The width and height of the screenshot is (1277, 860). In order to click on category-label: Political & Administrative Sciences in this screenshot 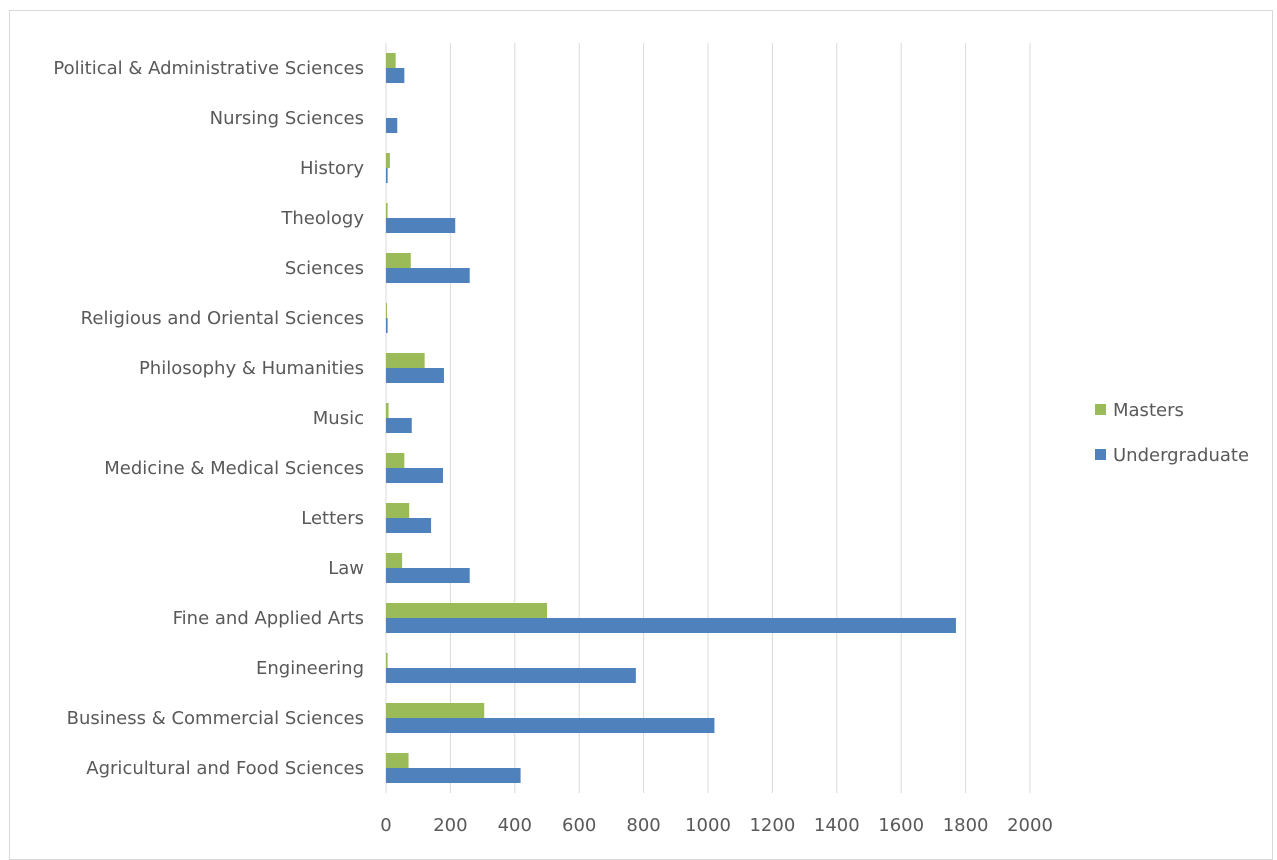, I will do `click(208, 68)`.